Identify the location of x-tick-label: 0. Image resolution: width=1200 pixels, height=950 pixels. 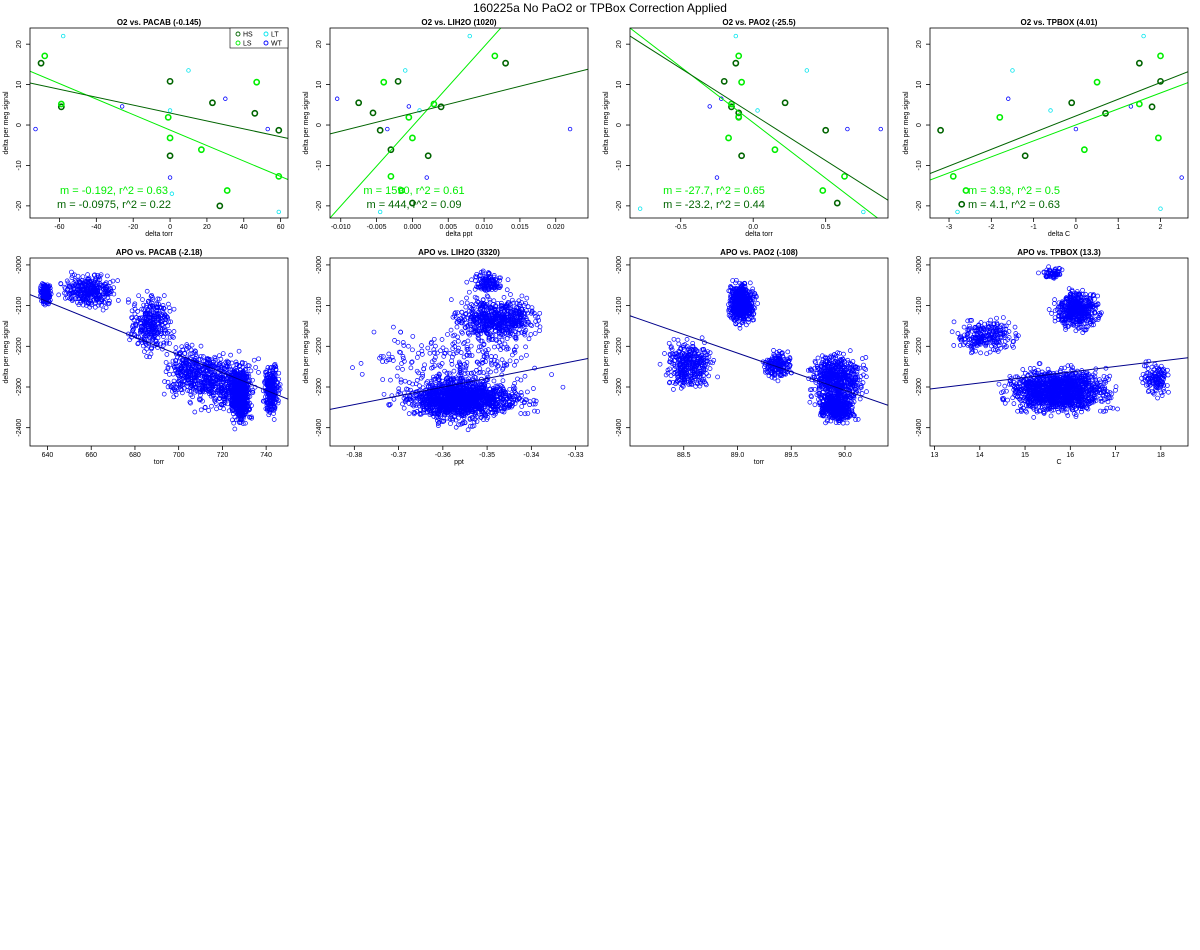
(1076, 227).